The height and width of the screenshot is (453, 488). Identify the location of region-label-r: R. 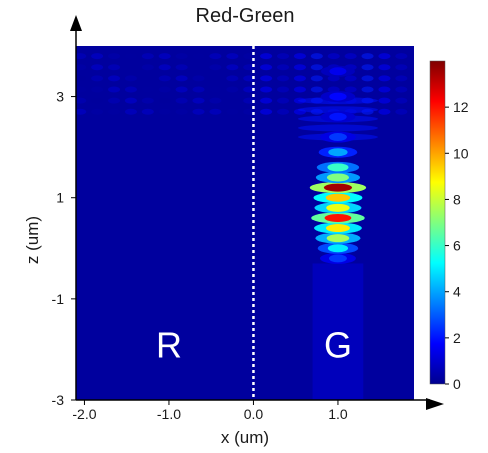
(169, 344).